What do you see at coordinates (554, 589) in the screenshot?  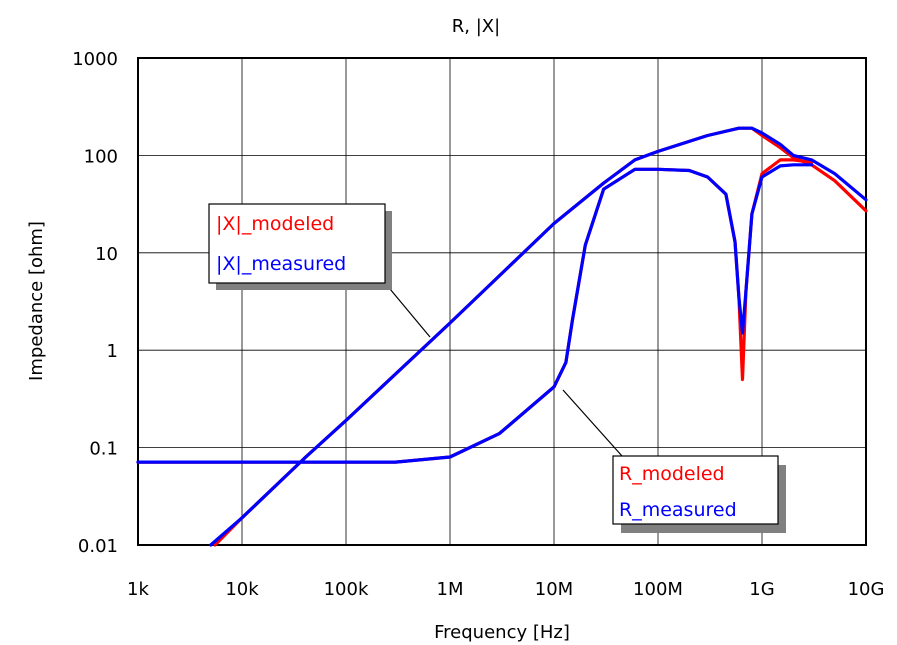 I see `x-tick-label: 10M` at bounding box center [554, 589].